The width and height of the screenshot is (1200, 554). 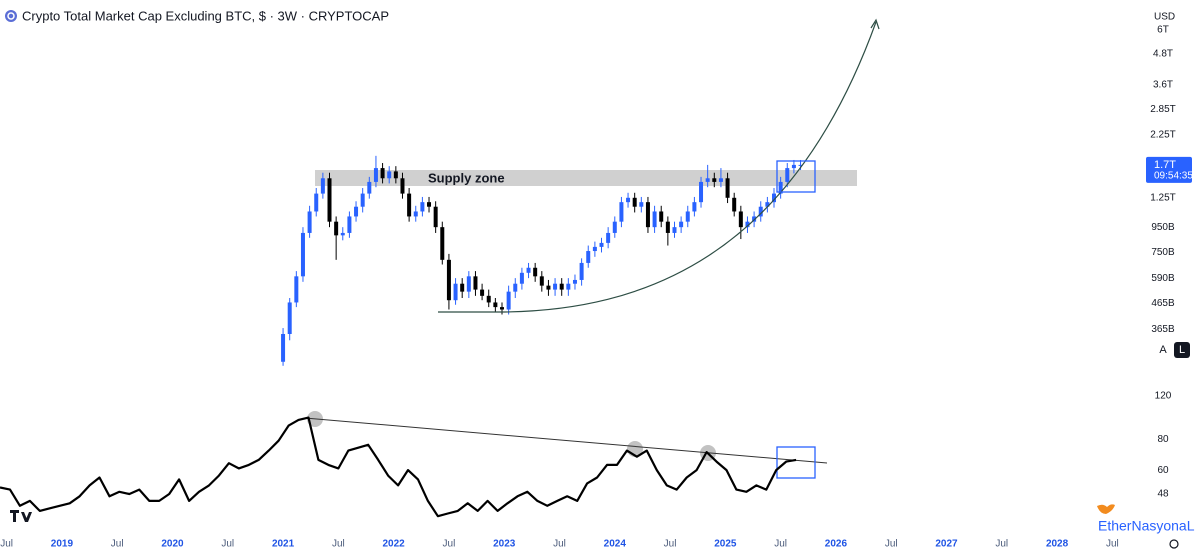 I want to click on x-tick-label: 2019, so click(x=62, y=544).